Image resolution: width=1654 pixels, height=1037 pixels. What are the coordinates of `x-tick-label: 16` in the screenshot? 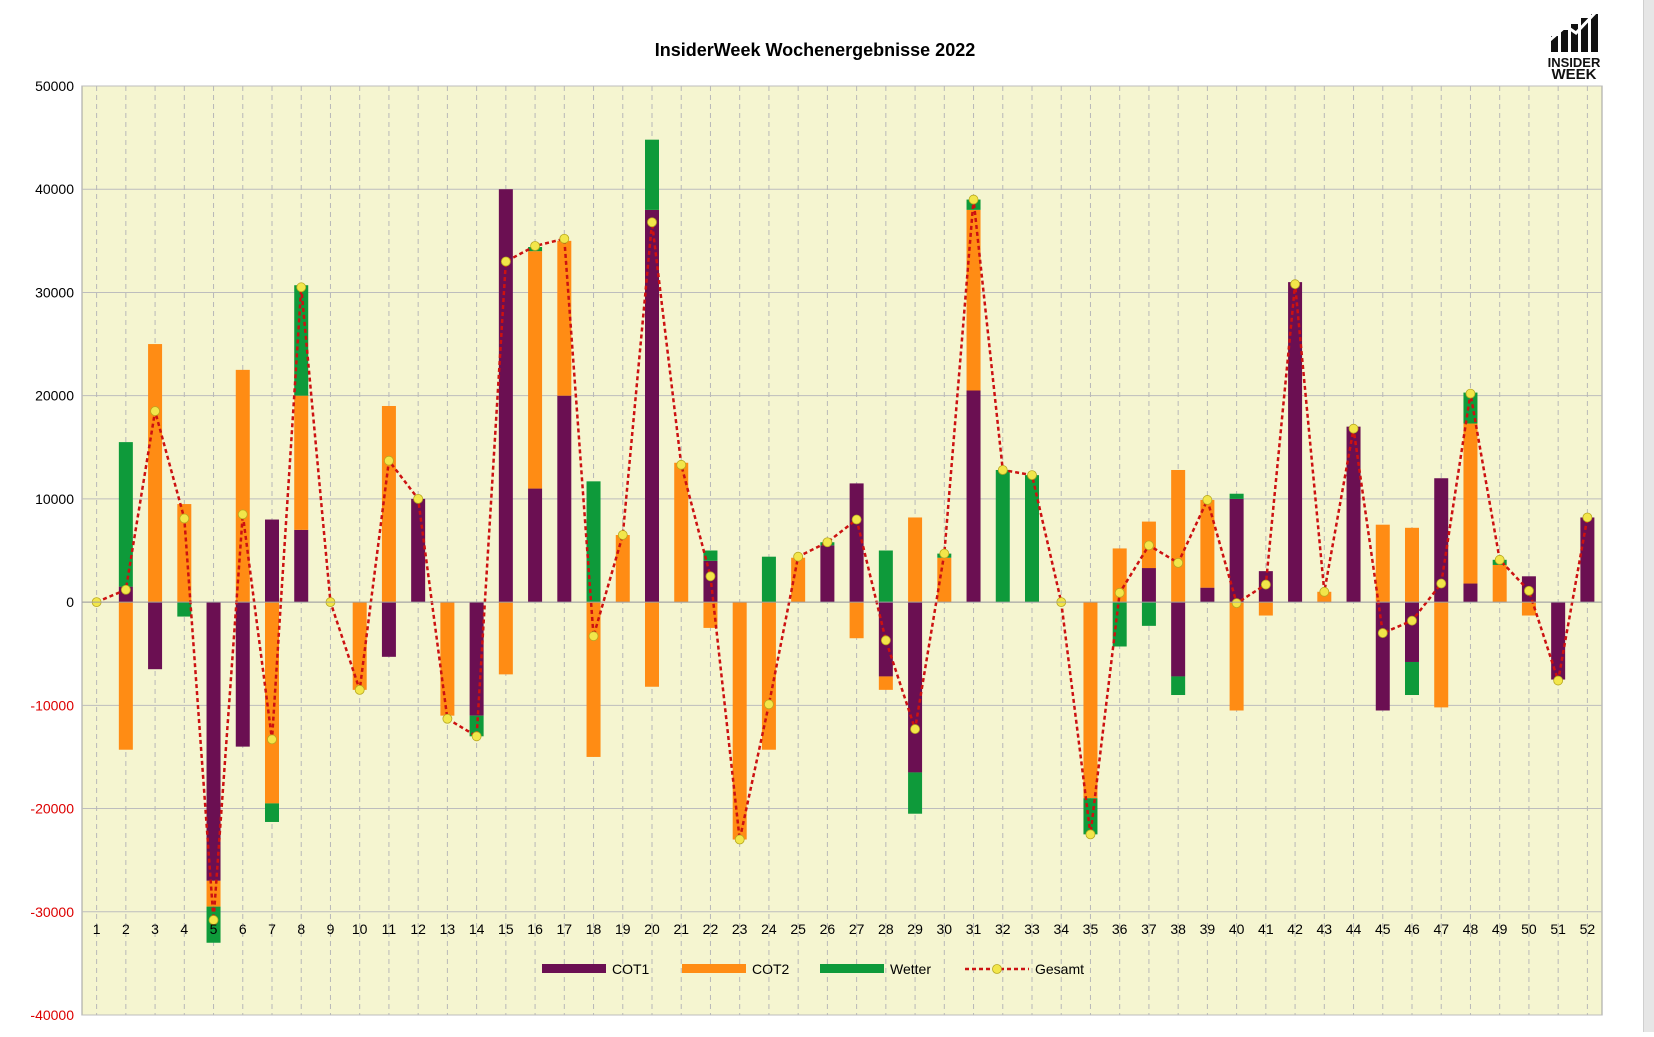 It's located at (535, 929).